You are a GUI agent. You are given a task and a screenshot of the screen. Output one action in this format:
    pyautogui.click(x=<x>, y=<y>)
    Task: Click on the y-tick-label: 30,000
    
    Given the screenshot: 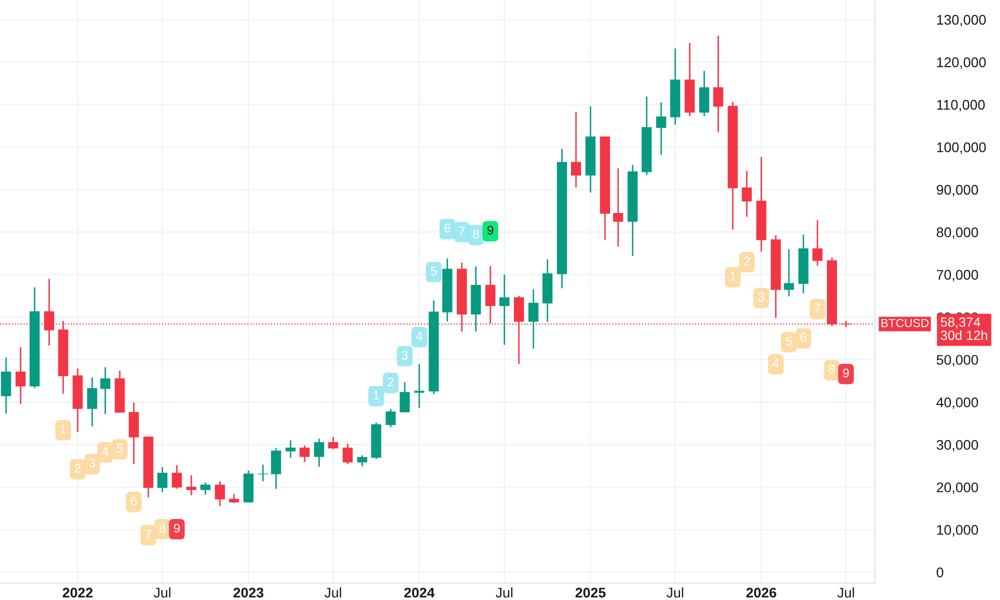 What is the action you would take?
    pyautogui.click(x=957, y=446)
    